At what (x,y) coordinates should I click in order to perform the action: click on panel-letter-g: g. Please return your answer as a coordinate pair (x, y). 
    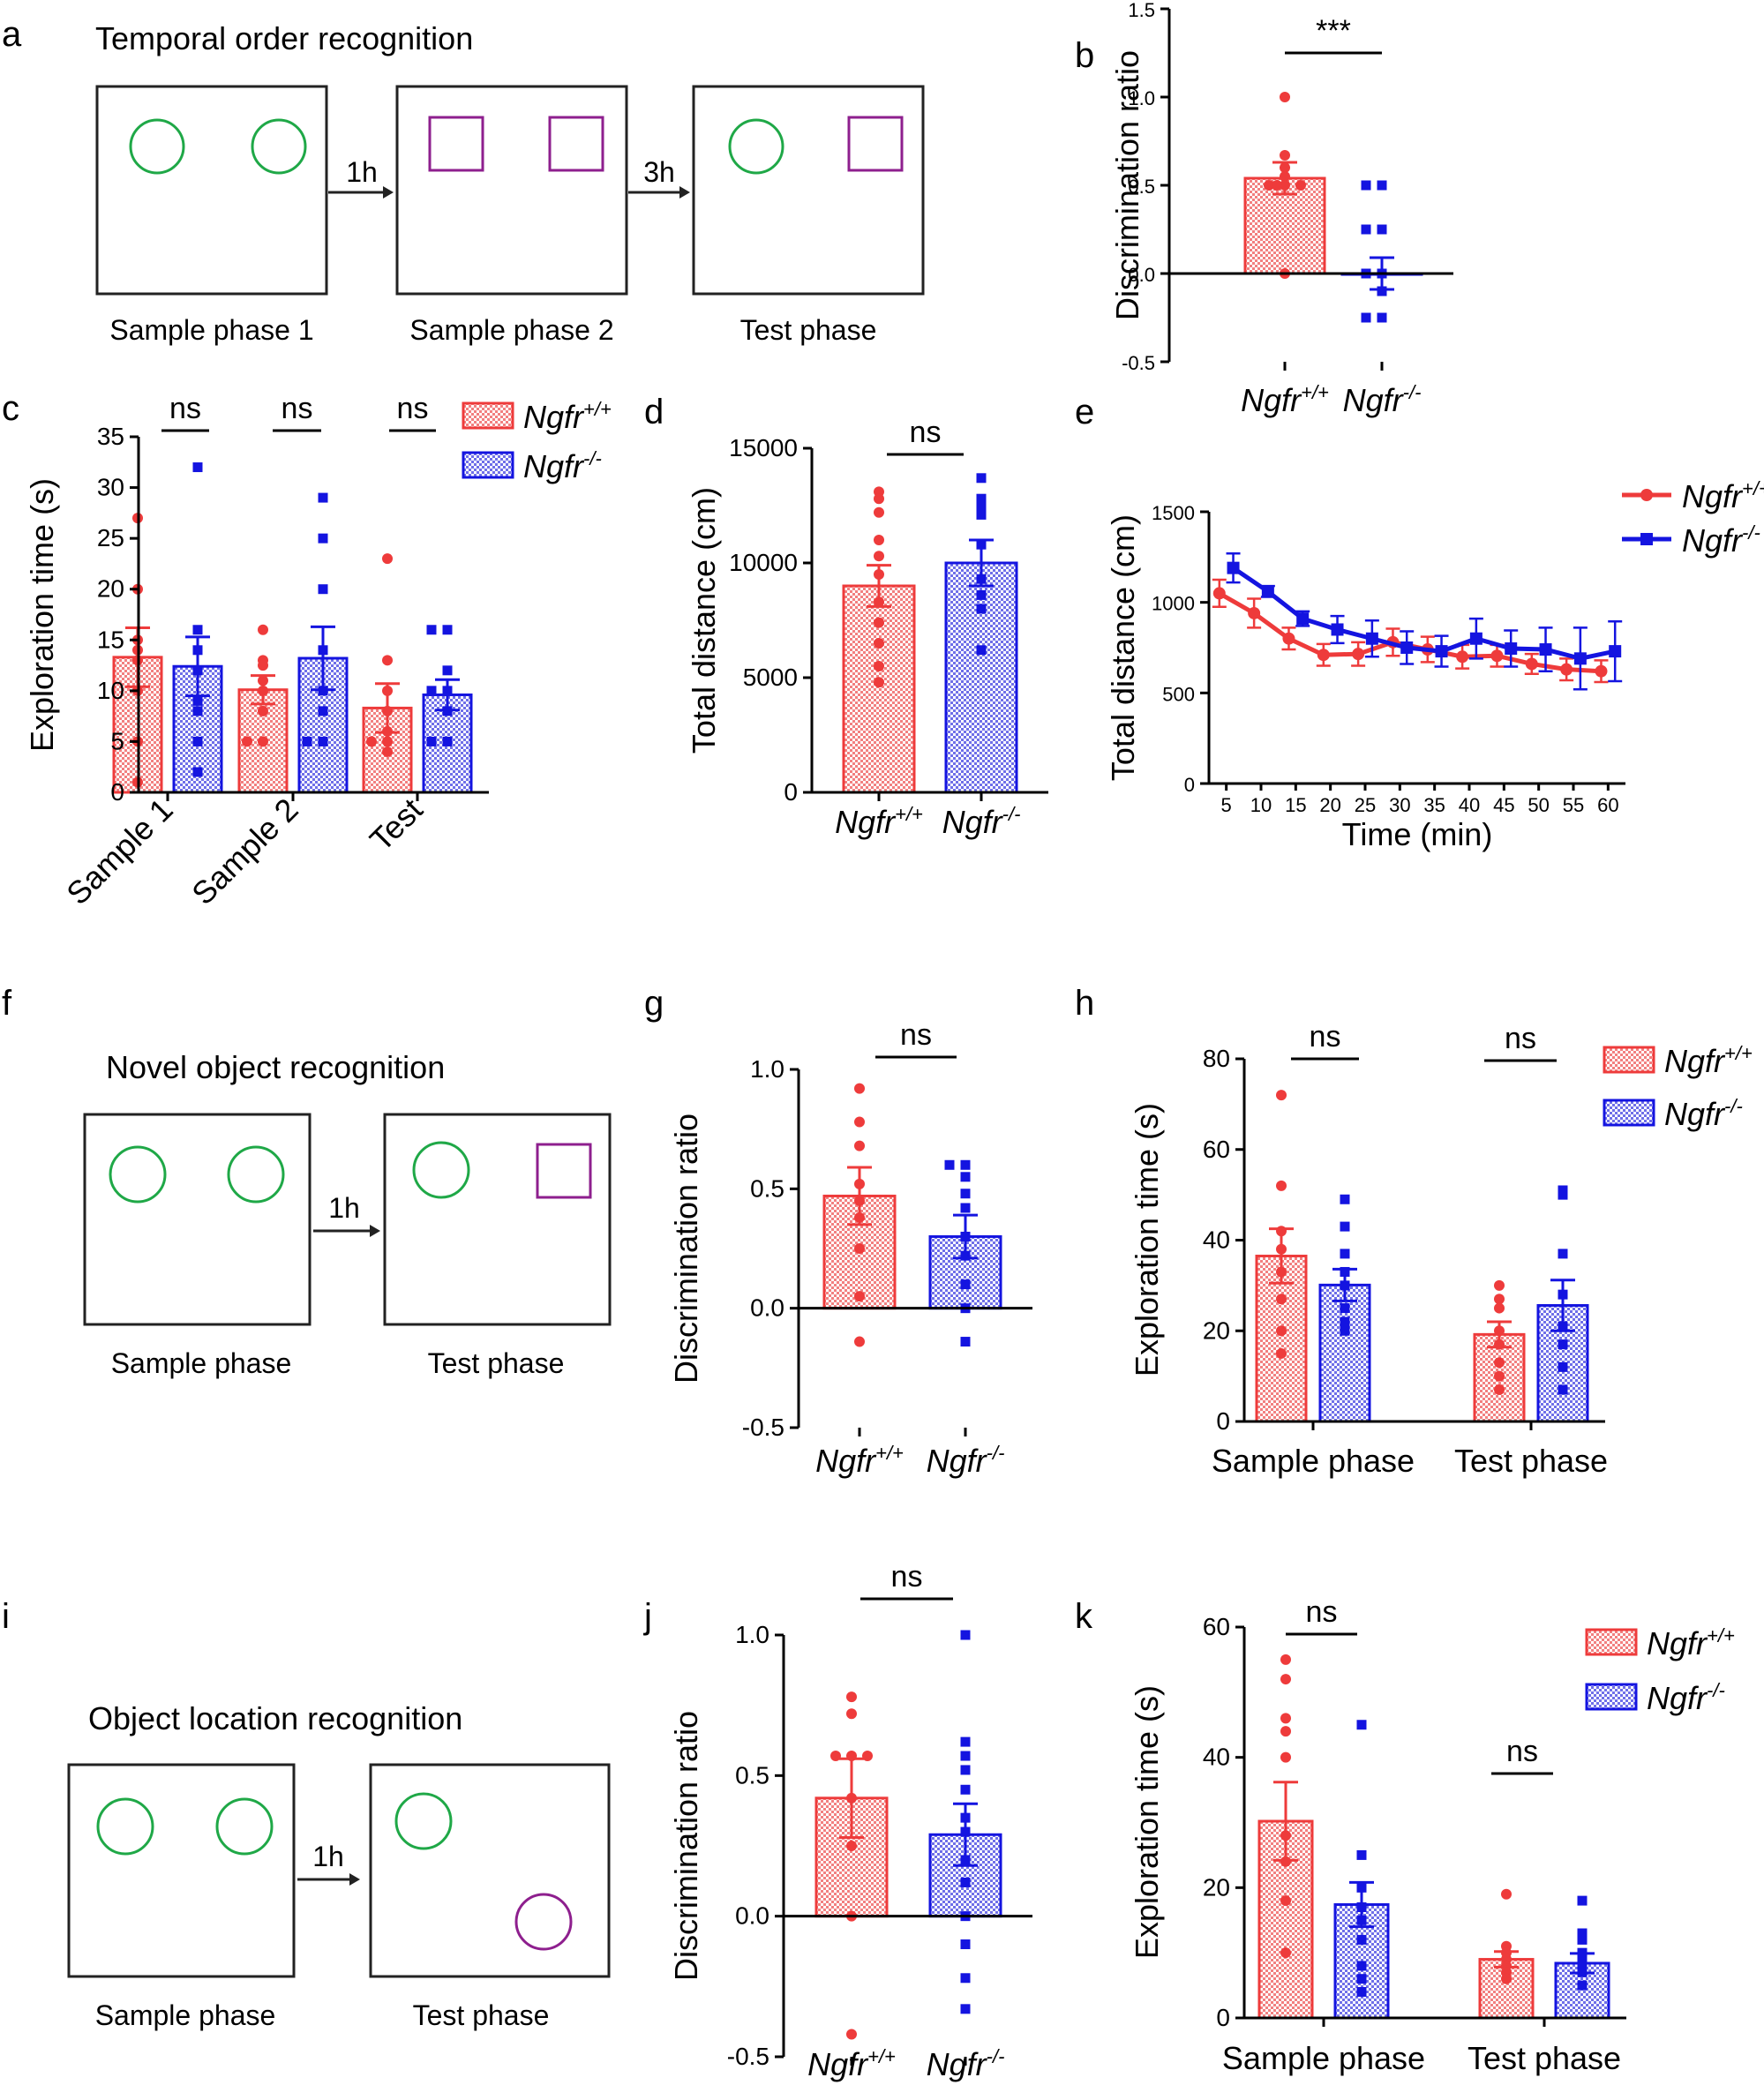
    Looking at the image, I should click on (654, 1003).